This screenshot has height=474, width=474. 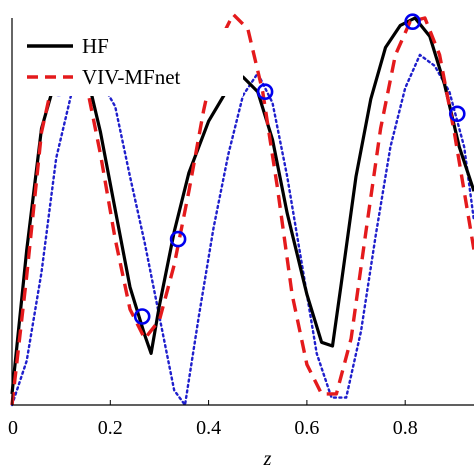 I want to click on legend: HF VIV-MFnet, so click(x=128, y=62).